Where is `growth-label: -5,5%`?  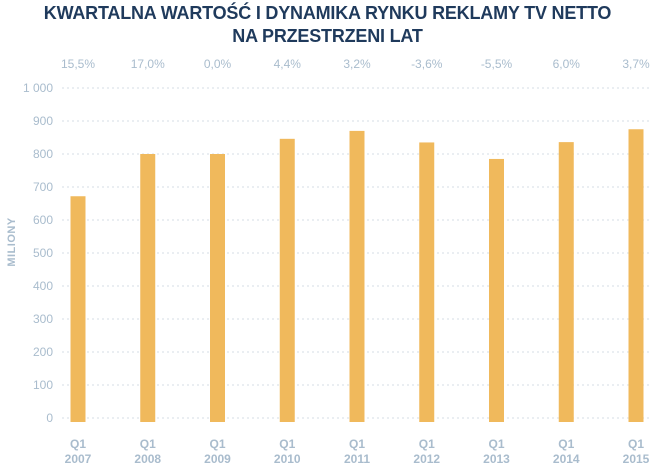
growth-label: -5,5% is located at coordinates (497, 64).